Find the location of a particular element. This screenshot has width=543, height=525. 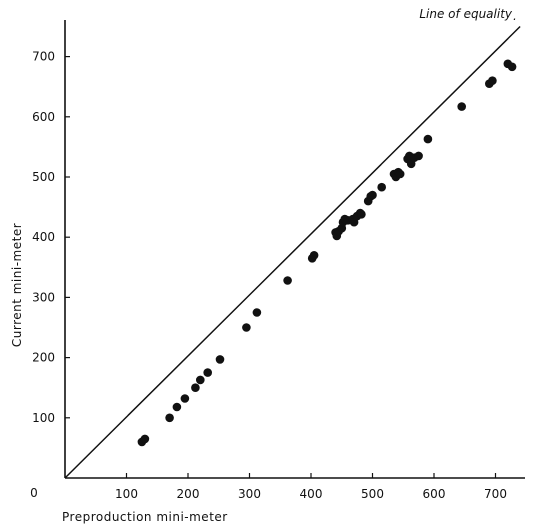

x-ticks: 100 200 300 400 500 600 700 is located at coordinates (311, 487).